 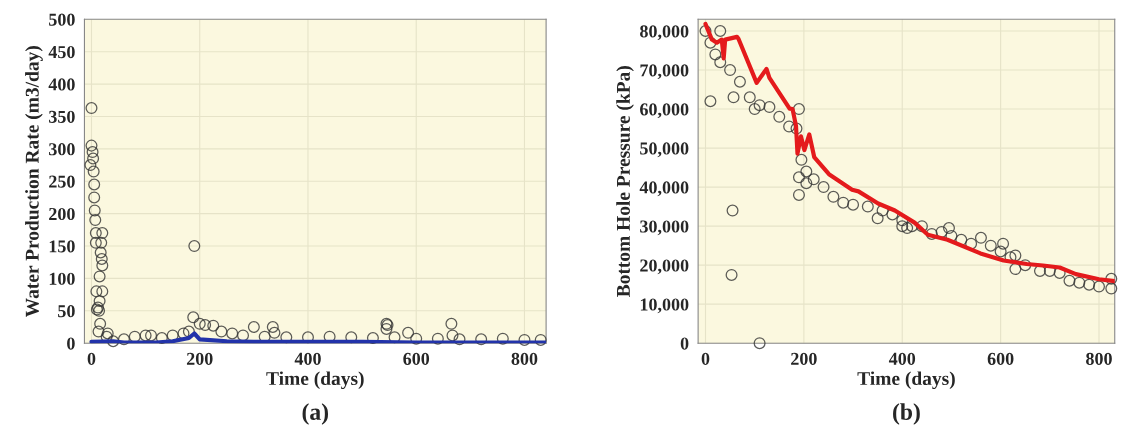 I want to click on y-tick-label: 80,000, so click(x=664, y=33).